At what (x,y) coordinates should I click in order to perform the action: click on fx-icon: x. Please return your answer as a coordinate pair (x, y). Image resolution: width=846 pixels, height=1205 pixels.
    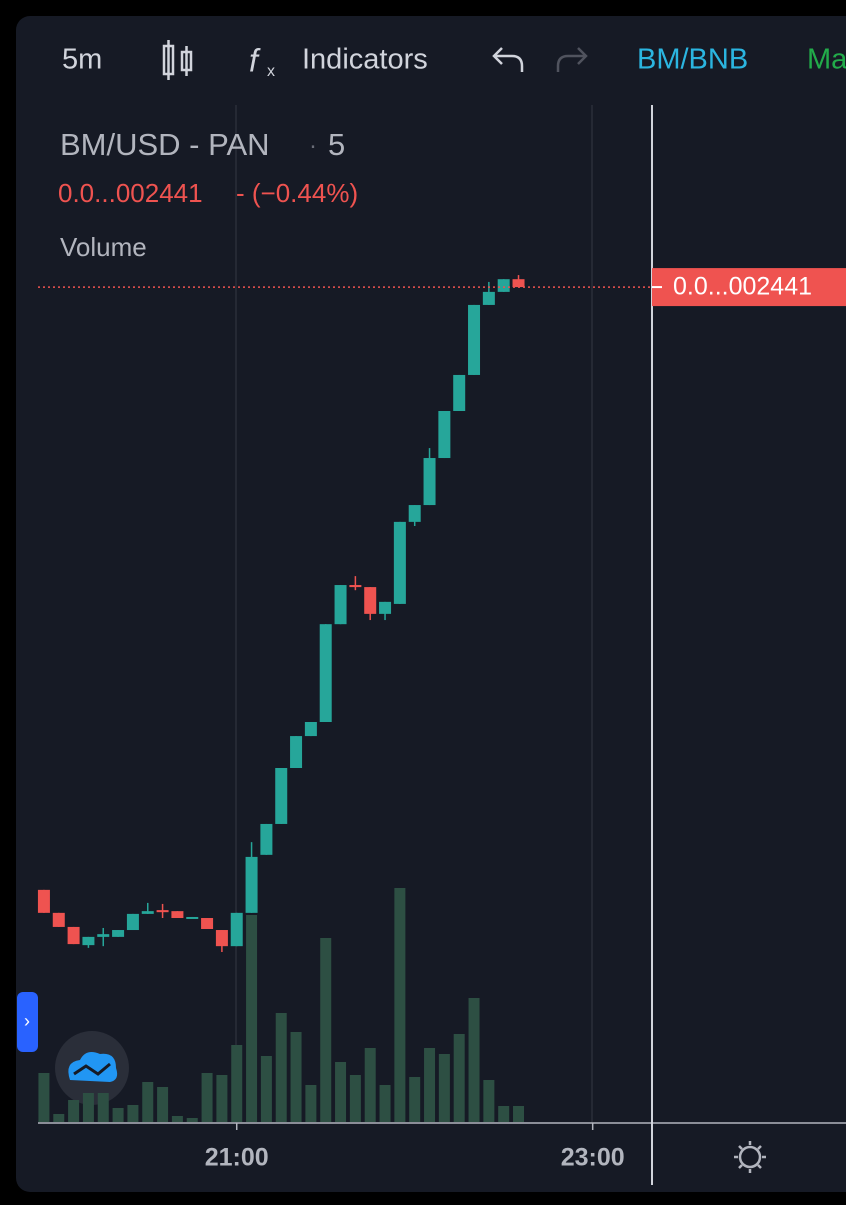
    Looking at the image, I should click on (271, 71).